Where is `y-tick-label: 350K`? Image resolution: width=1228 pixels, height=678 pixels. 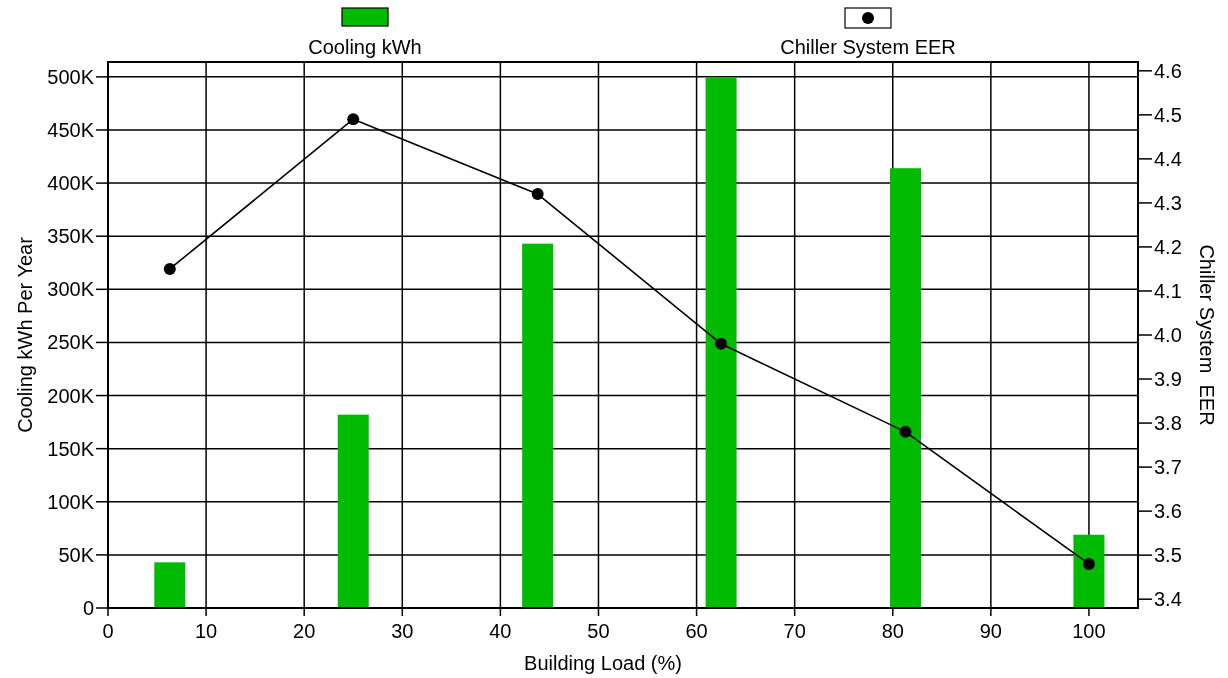
y-tick-label: 350K is located at coordinates (71, 236).